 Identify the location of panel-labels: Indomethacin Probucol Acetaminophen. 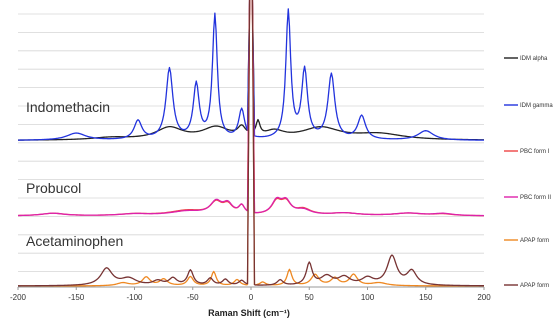
(74, 174).